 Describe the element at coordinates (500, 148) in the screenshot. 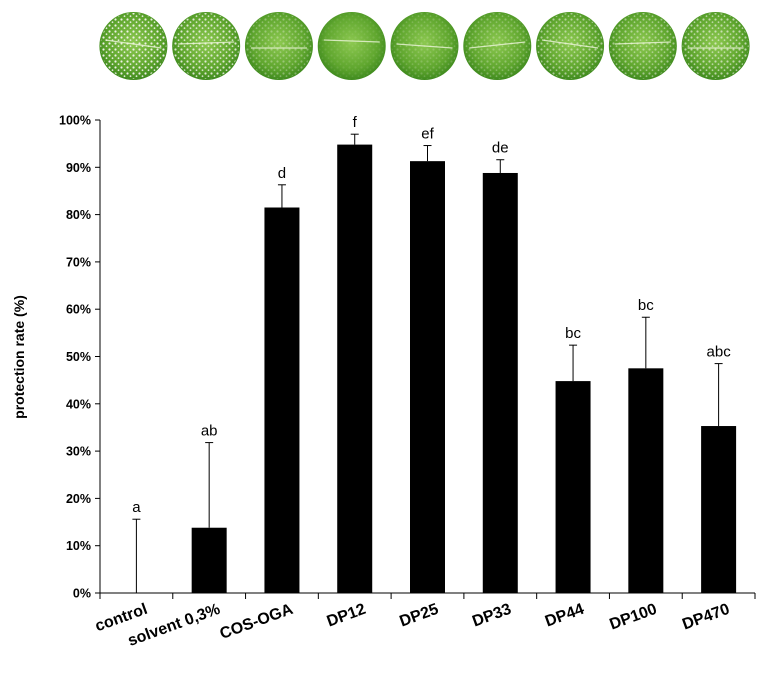

I see `significance-letter: de` at that location.